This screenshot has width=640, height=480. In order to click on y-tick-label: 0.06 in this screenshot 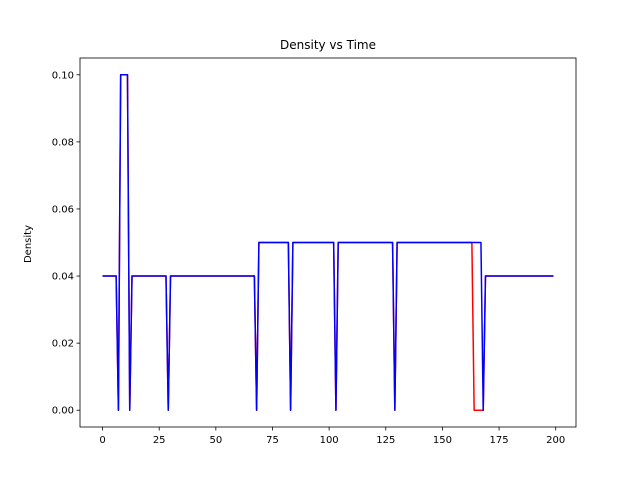, I will do `click(63, 209)`.